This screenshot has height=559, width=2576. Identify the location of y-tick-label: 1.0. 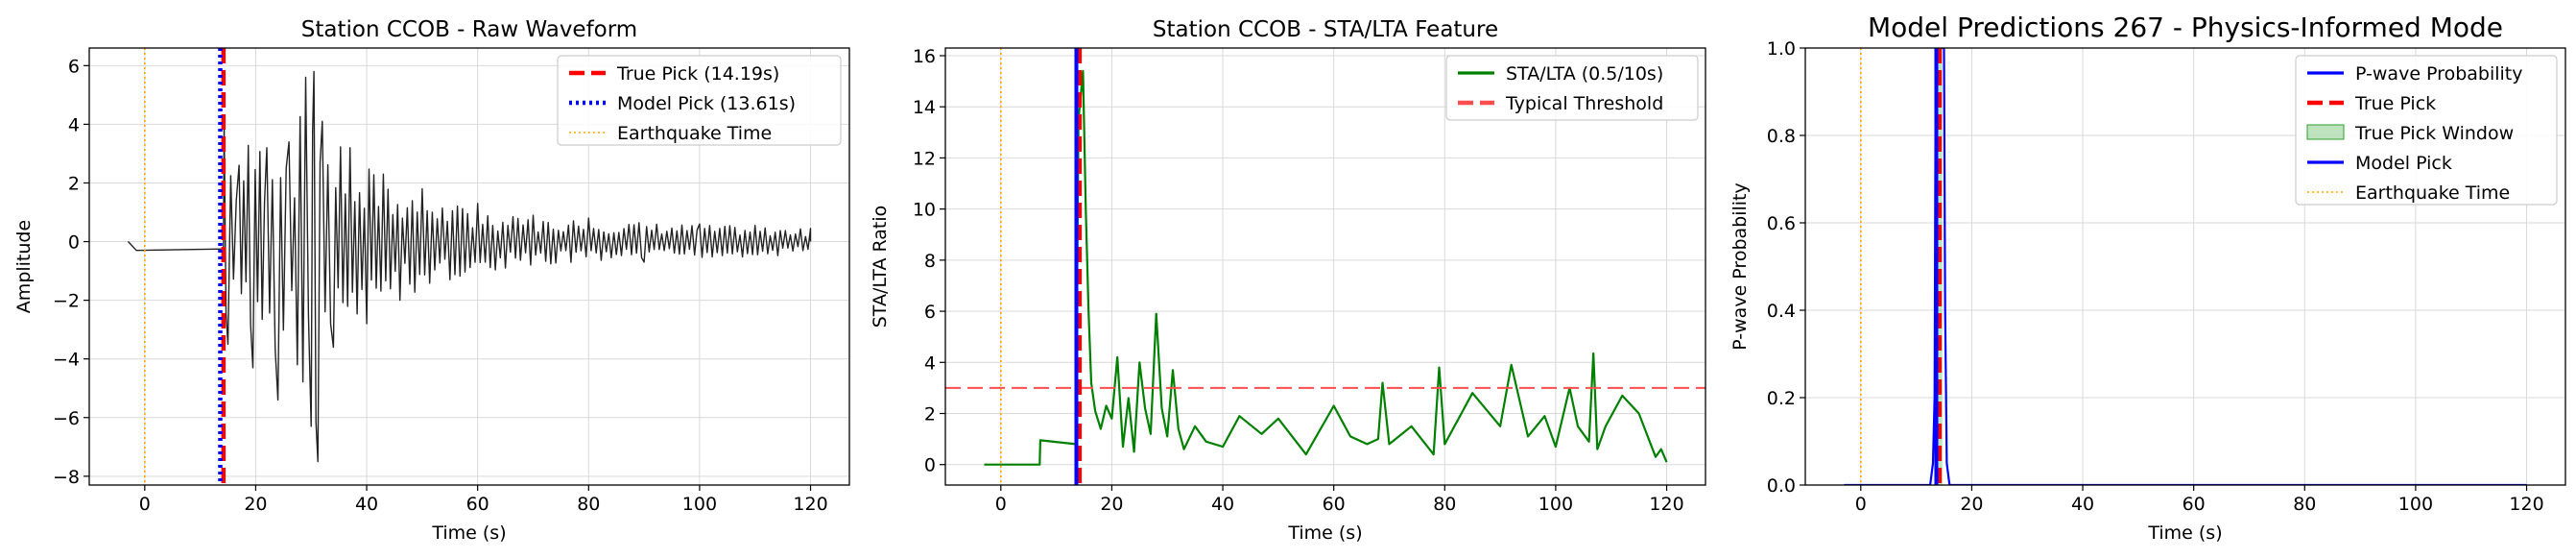
(1781, 49).